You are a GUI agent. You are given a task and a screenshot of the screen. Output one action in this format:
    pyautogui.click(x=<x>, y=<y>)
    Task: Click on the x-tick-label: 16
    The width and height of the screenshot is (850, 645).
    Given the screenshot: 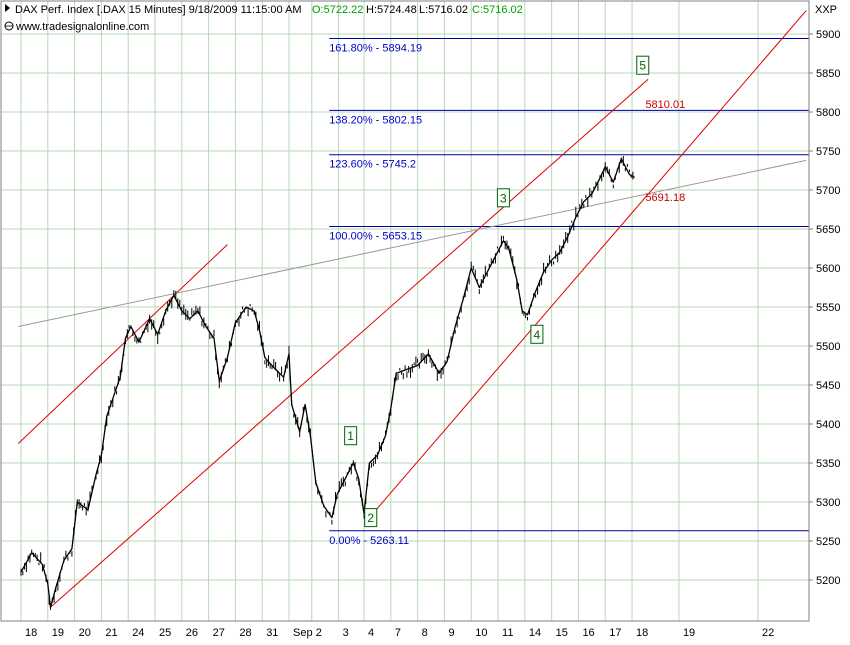 What is the action you would take?
    pyautogui.click(x=588, y=633)
    